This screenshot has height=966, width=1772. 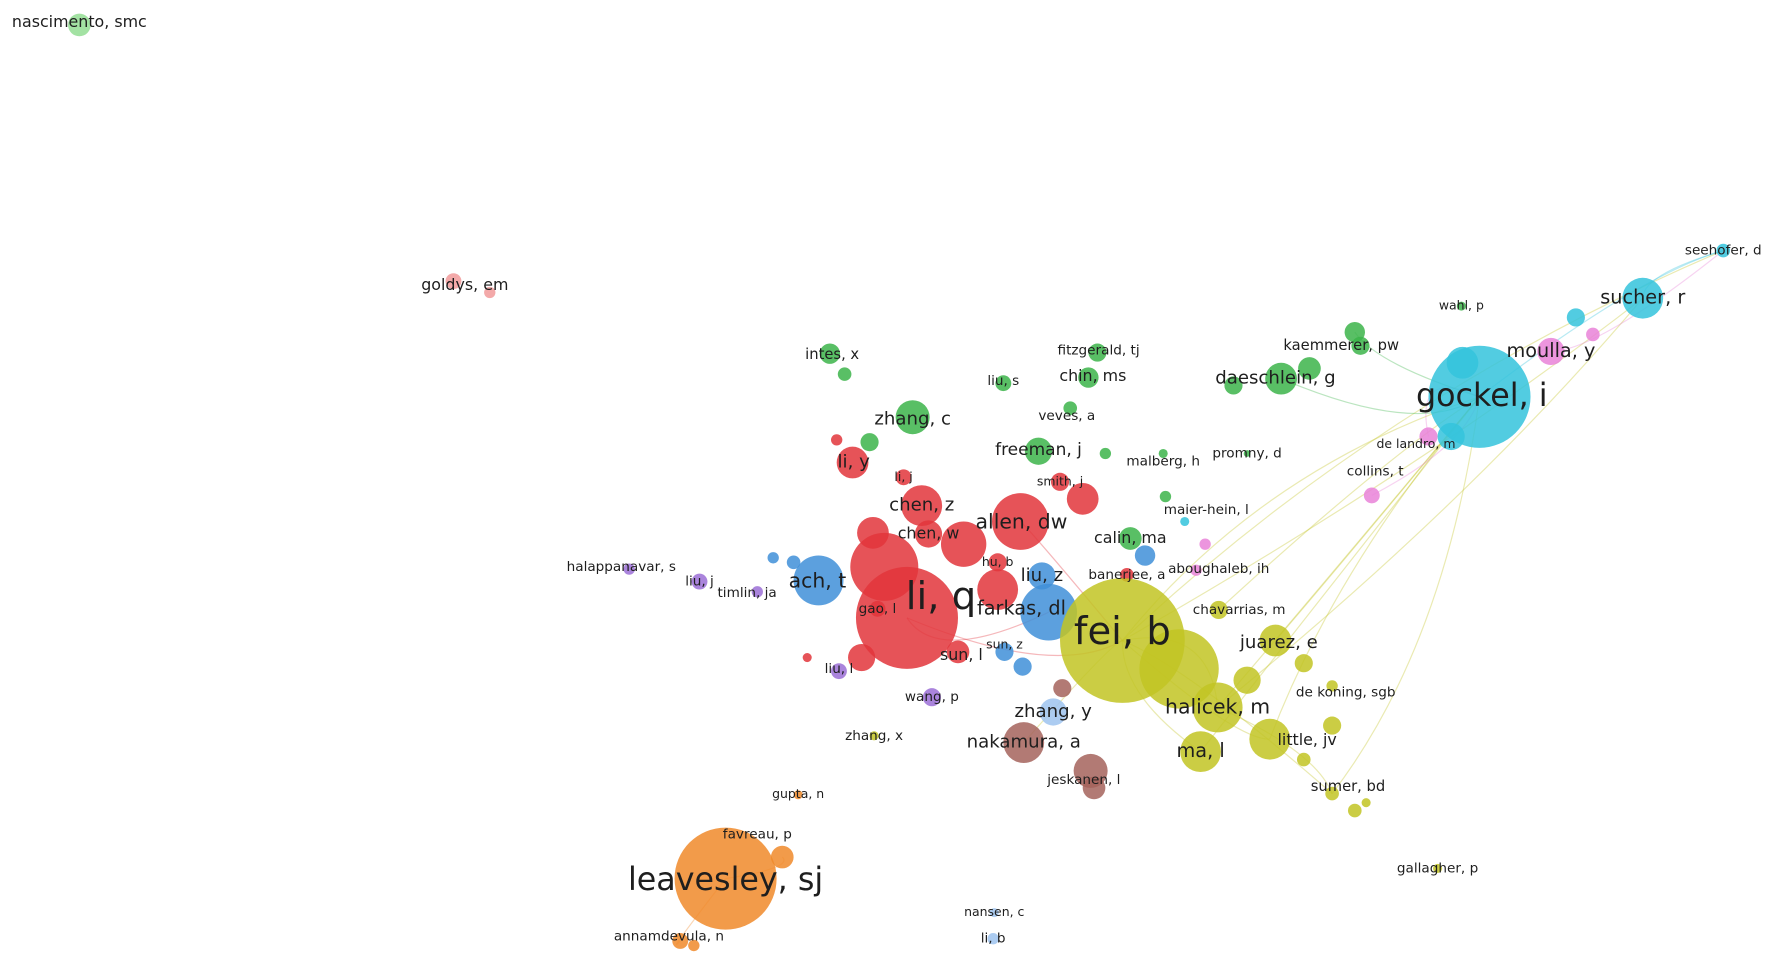 I want to click on node-label: li, j, so click(x=903, y=476).